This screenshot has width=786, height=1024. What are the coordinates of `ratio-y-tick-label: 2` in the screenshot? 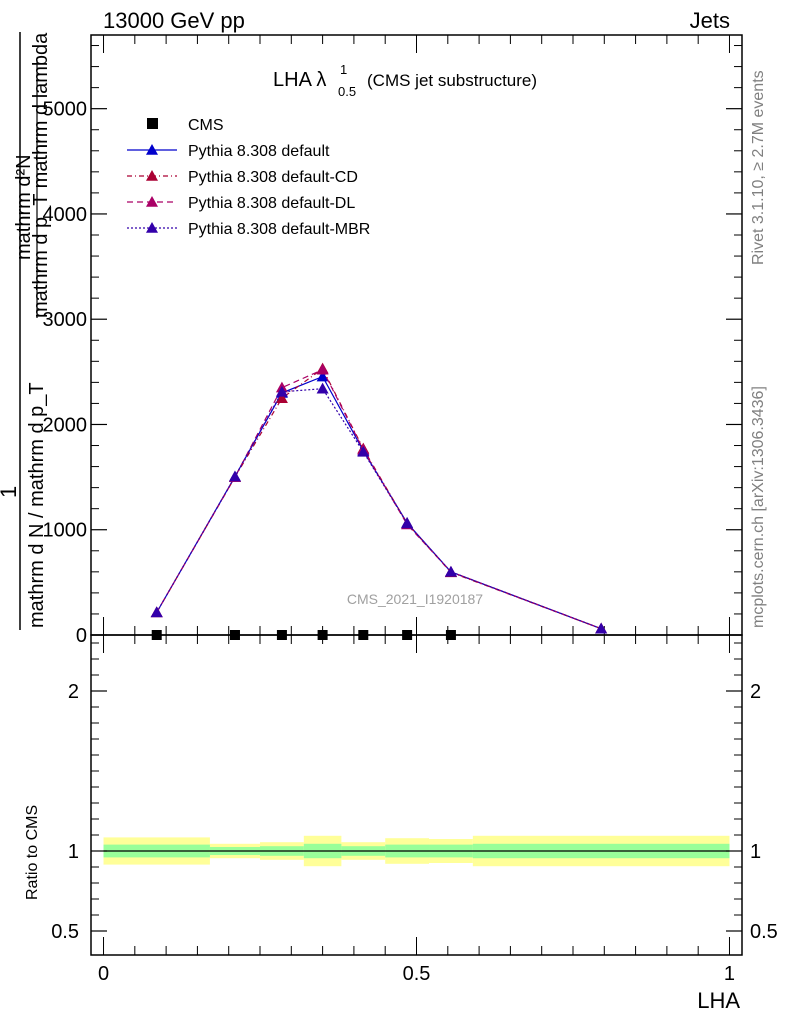 It's located at (73, 692).